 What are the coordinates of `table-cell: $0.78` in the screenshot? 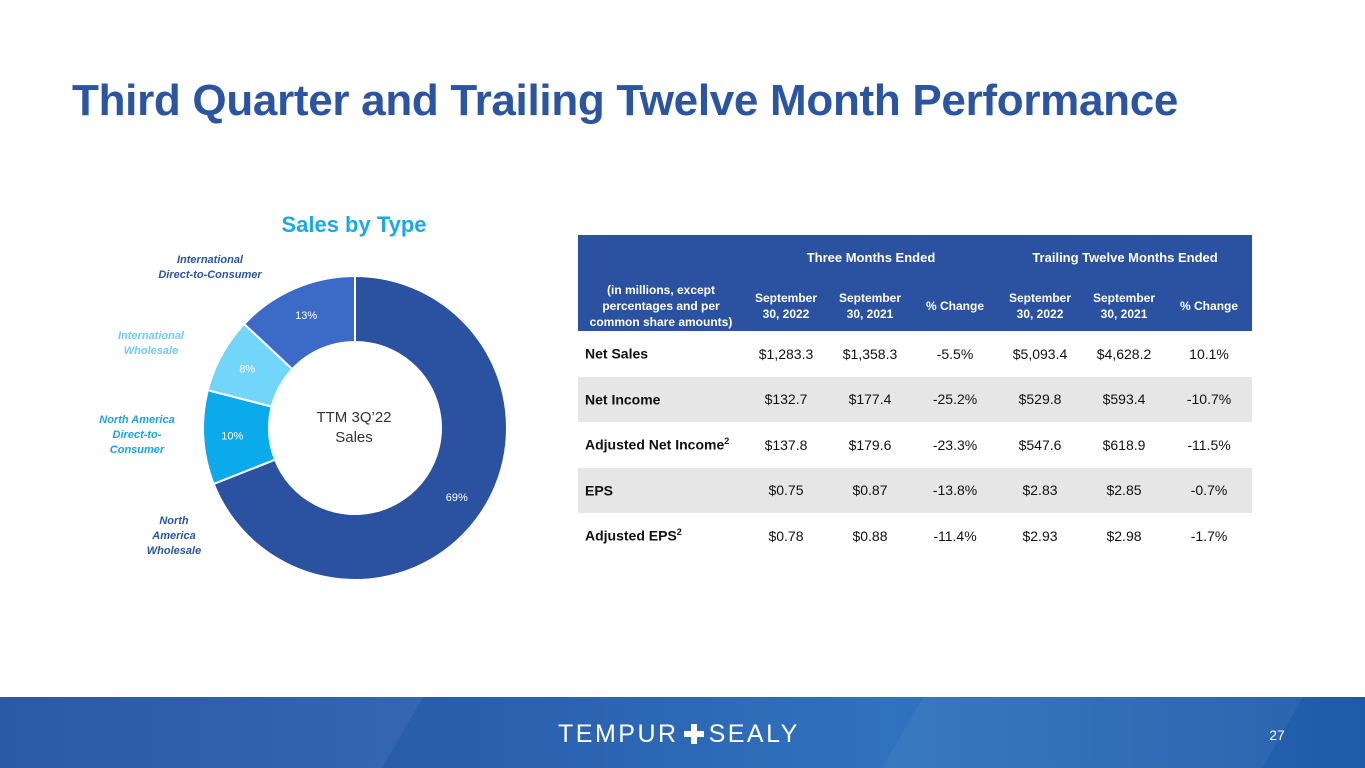 It's located at (786, 535).